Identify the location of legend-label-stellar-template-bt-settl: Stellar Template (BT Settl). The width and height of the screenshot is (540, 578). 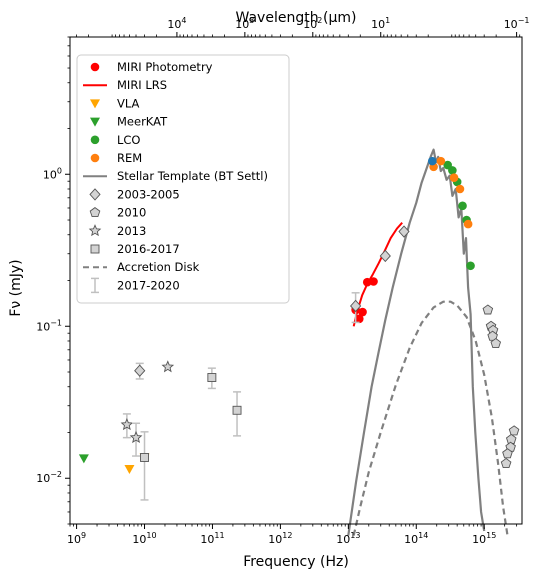
(192, 176).